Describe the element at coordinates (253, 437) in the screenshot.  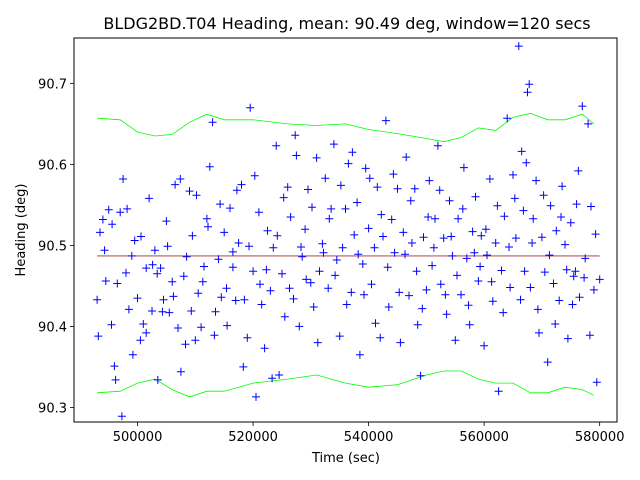
I see `x-tick-label: 520000` at that location.